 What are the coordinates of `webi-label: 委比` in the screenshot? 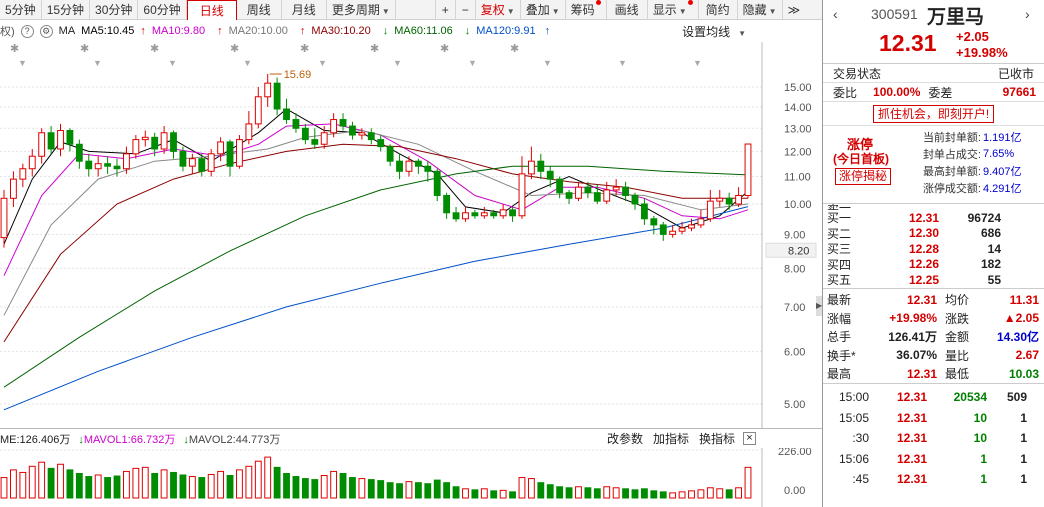 It's located at (845, 92).